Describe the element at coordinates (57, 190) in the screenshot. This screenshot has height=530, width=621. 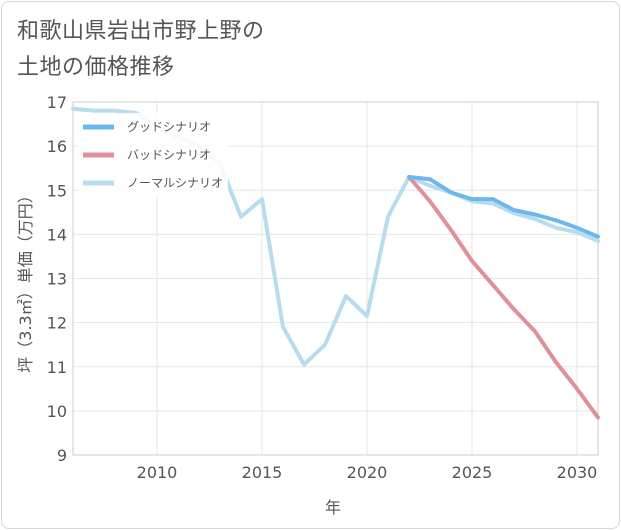
I see `y-tick-label: 15` at that location.